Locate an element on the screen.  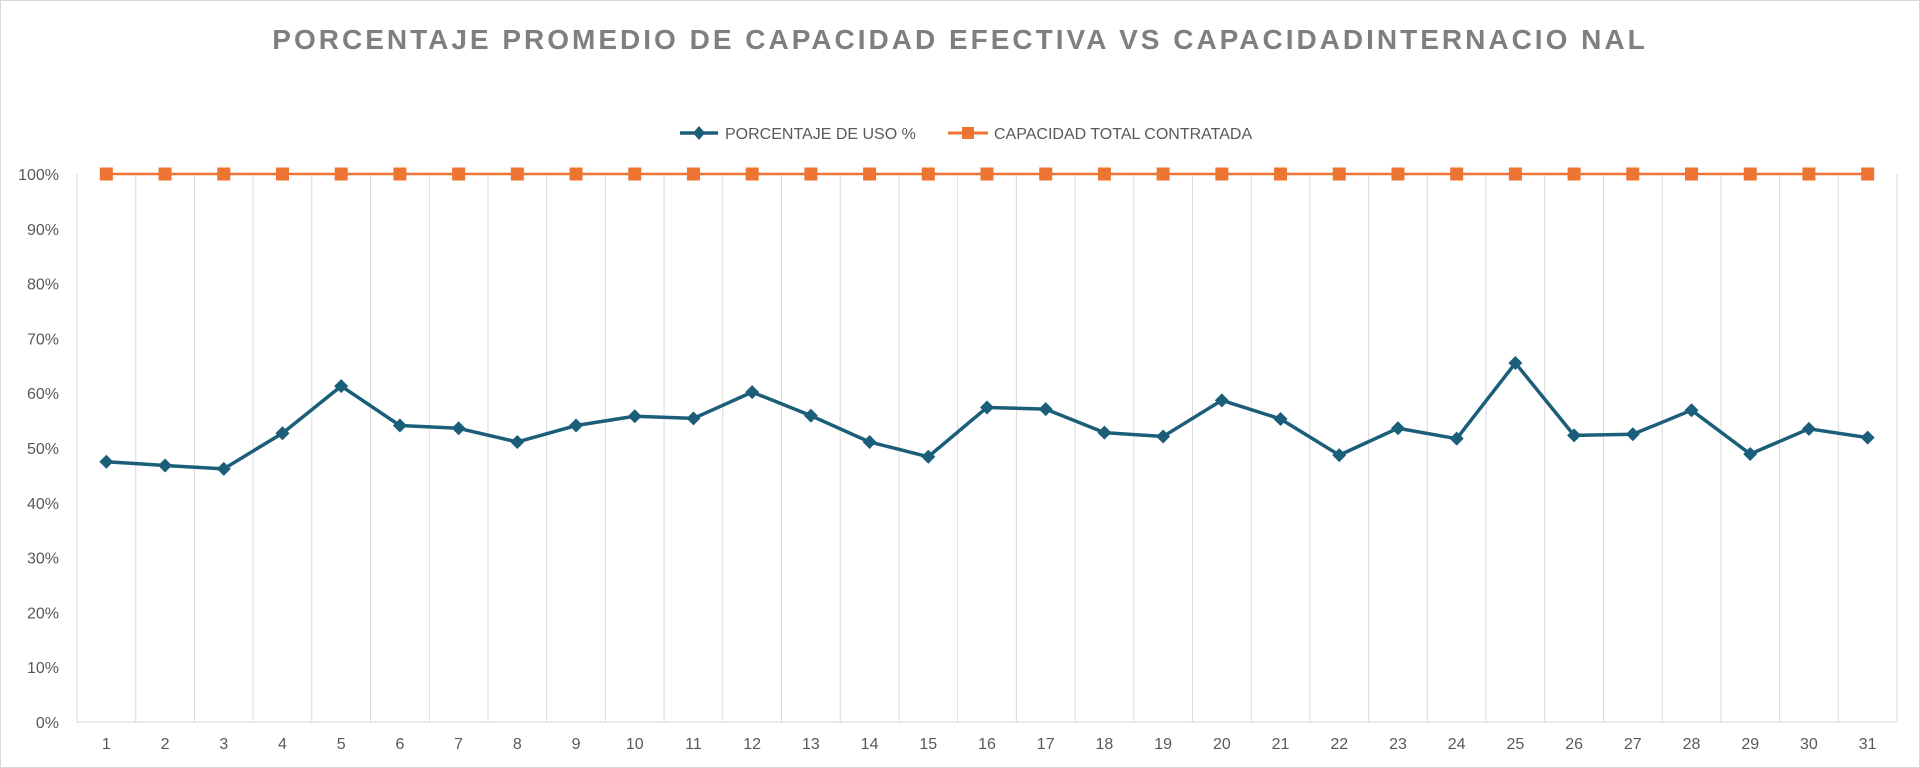
x-tick-label: 25 is located at coordinates (1515, 744).